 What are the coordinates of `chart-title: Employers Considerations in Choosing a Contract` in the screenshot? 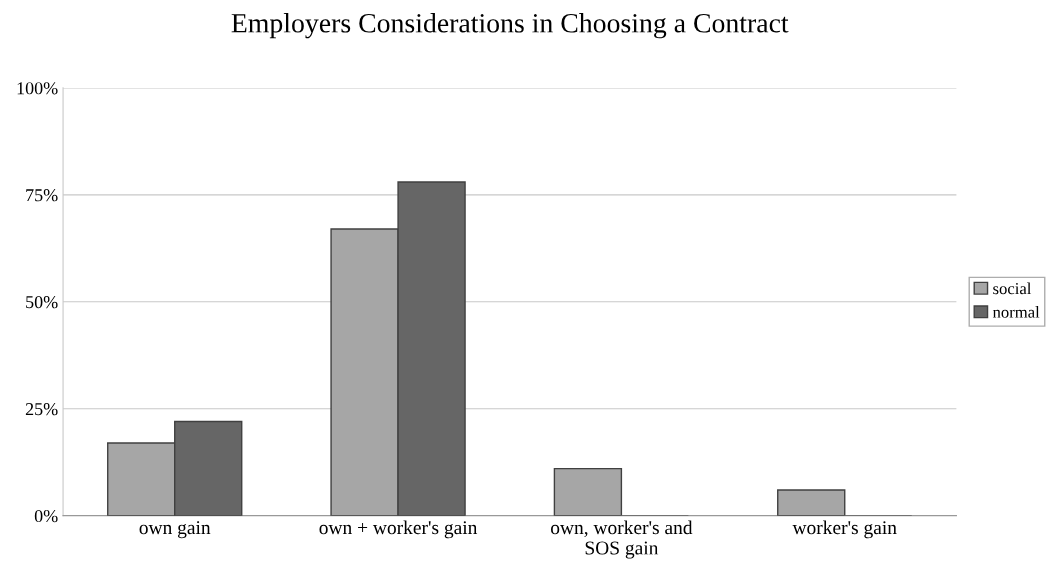 It's located at (510, 26).